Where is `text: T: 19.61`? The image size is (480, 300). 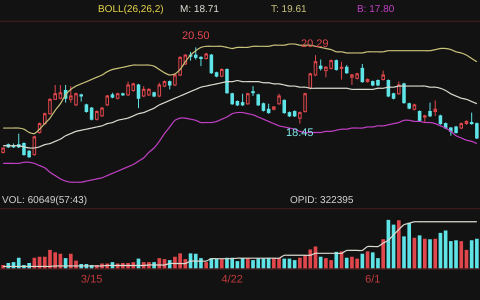 text: T: 19.61 is located at coordinates (289, 9).